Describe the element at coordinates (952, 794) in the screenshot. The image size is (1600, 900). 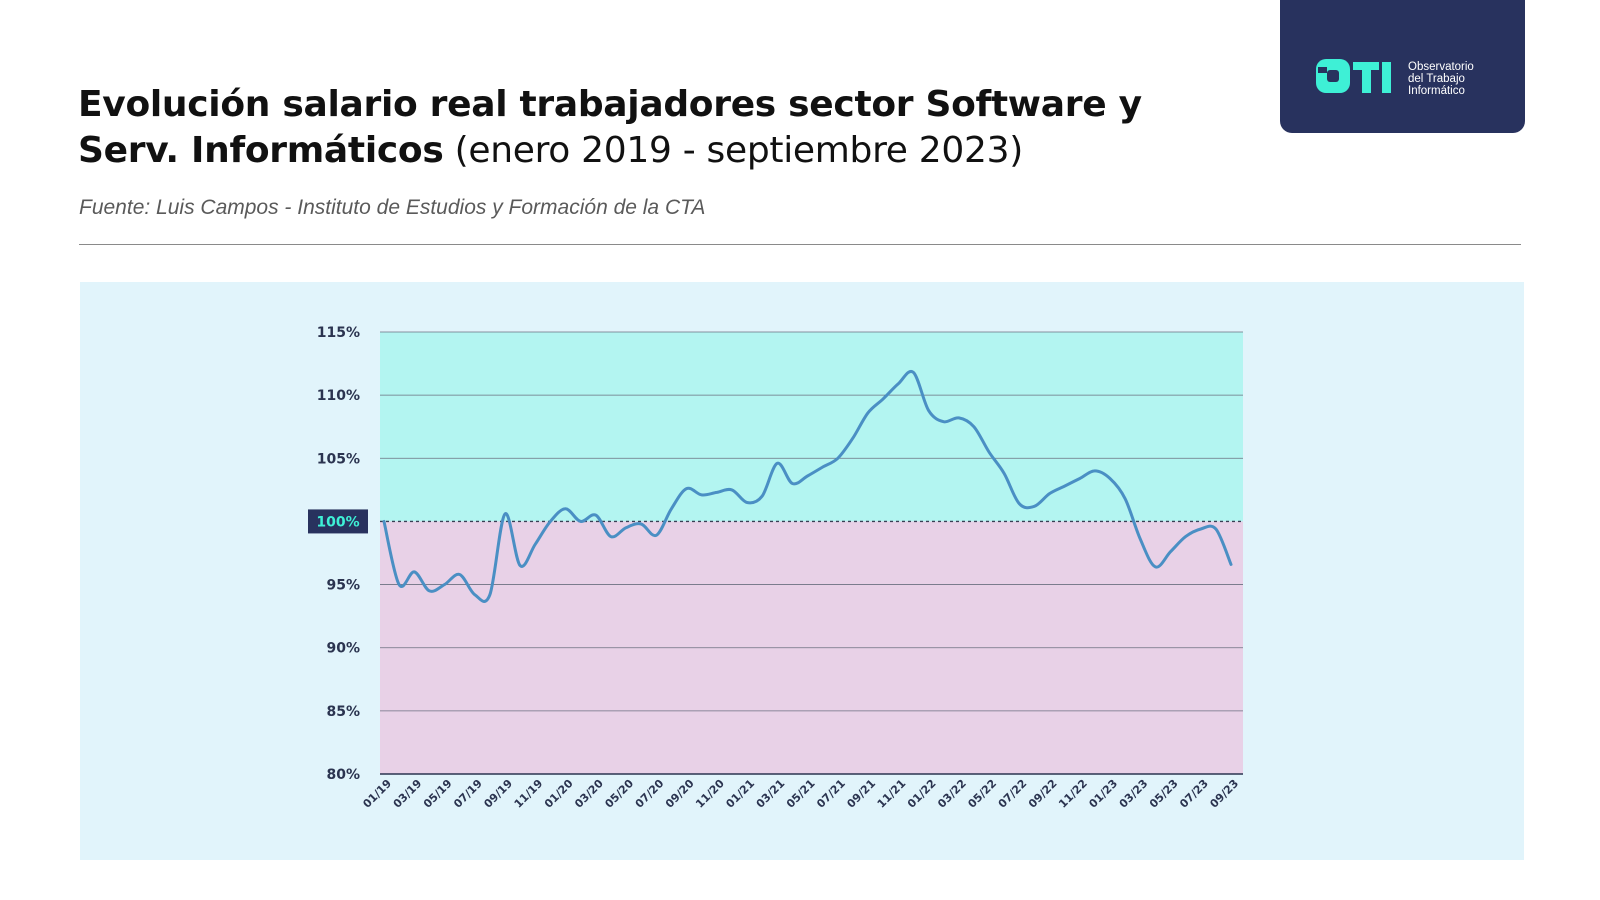
I see `x-tick-label: 03/22` at that location.